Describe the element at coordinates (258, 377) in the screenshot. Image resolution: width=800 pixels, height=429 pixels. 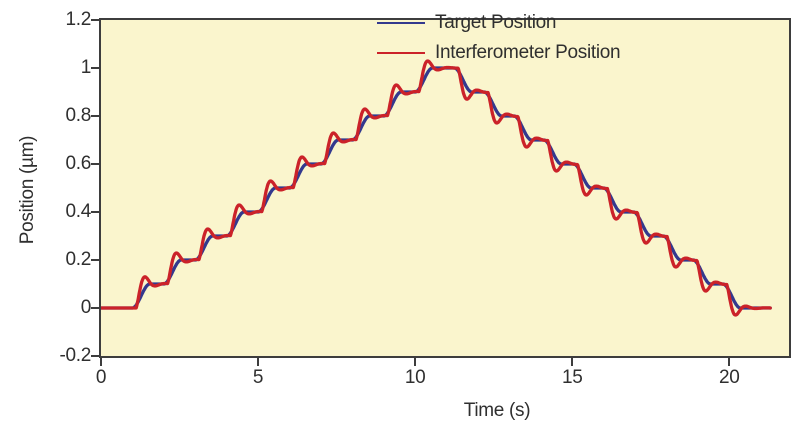
I see `x-tick-label: 5` at that location.